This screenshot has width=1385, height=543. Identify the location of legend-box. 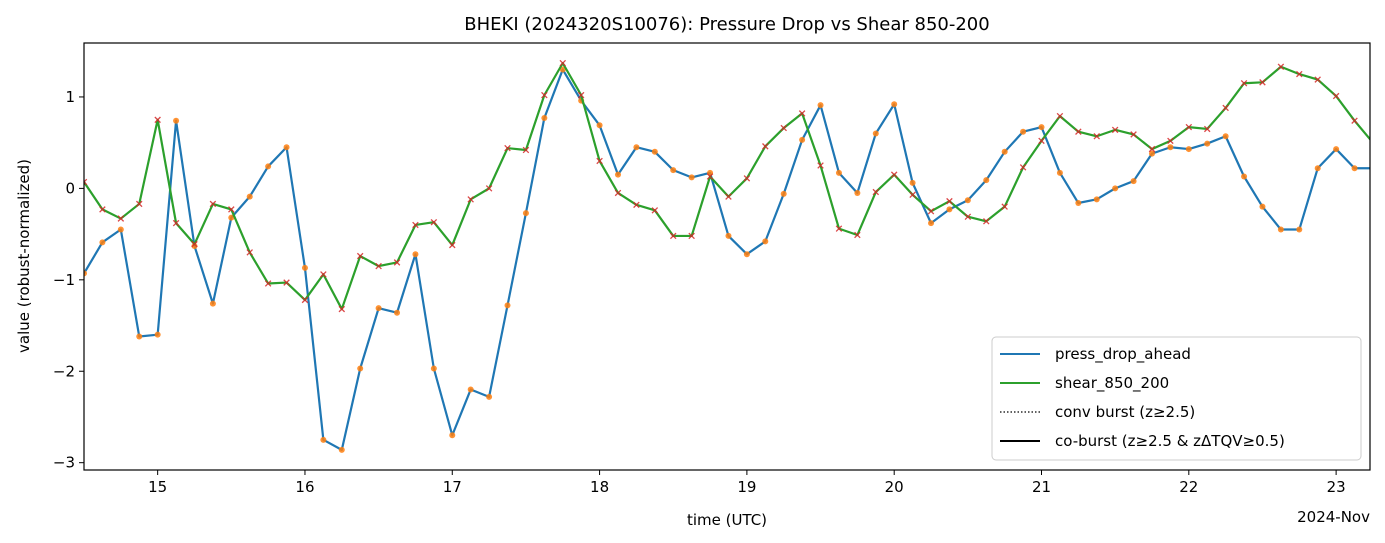
(1176, 398).